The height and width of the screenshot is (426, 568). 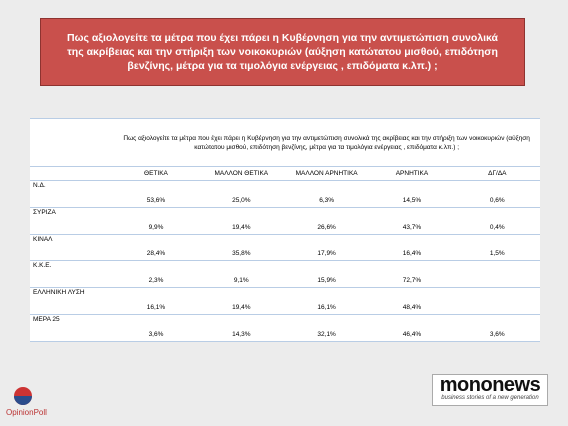 I want to click on cell: 2,3%, so click(x=156, y=274).